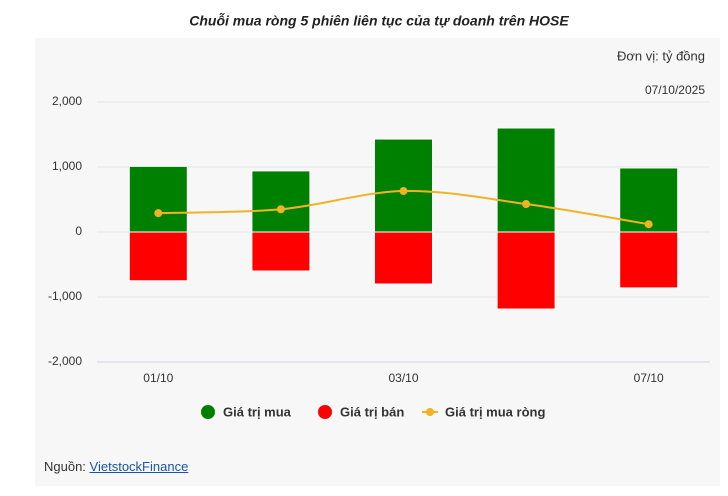 This screenshot has height=496, width=728. I want to click on source: Nguồn: VietstockFinance, so click(116, 466).